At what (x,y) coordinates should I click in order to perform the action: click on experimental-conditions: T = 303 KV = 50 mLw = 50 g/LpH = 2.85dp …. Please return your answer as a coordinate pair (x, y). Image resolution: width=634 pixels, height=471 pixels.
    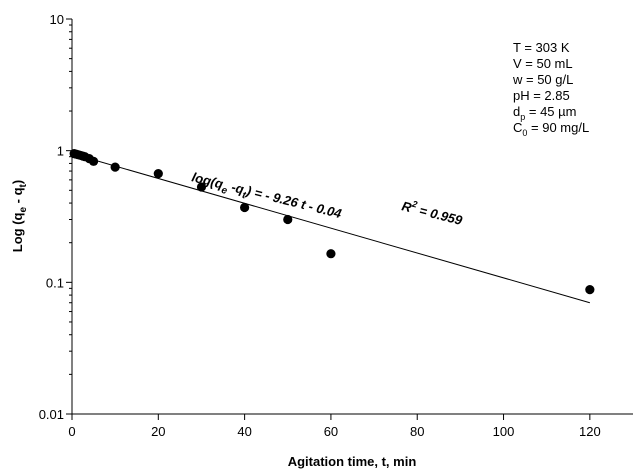
    Looking at the image, I should click on (550, 89).